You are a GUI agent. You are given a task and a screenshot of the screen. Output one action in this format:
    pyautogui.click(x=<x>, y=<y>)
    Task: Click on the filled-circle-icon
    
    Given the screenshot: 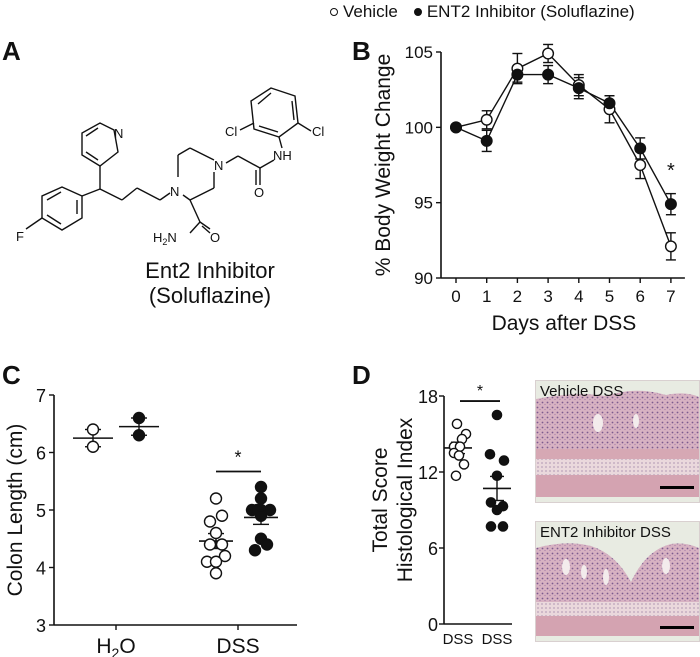 What is the action you would take?
    pyautogui.click(x=417, y=12)
    